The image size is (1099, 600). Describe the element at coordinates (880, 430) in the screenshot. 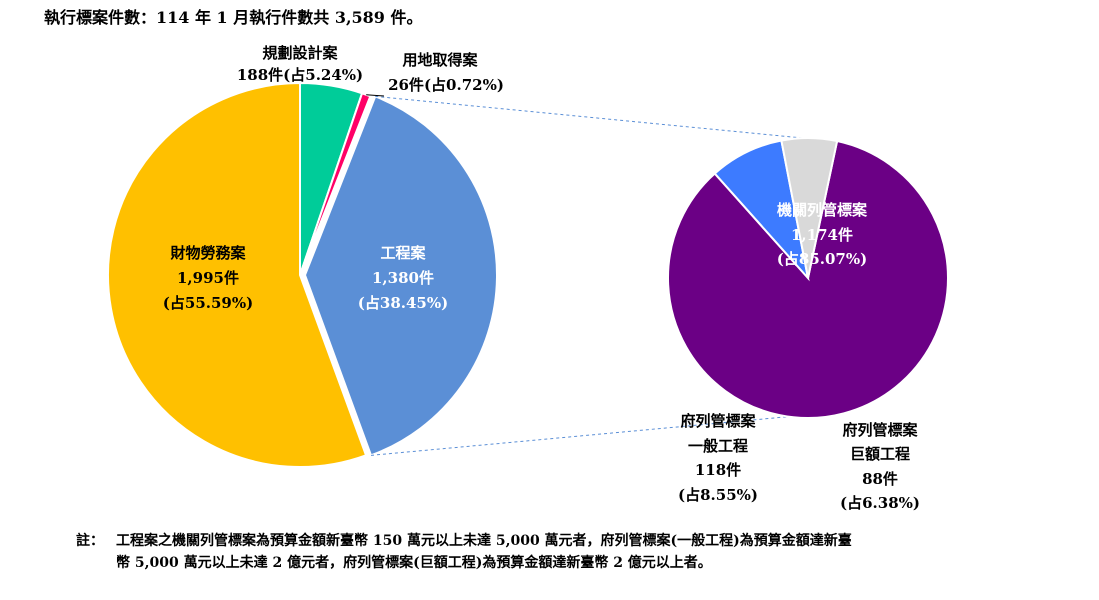

I see `label-major-name-line1: 府列管標案` at that location.